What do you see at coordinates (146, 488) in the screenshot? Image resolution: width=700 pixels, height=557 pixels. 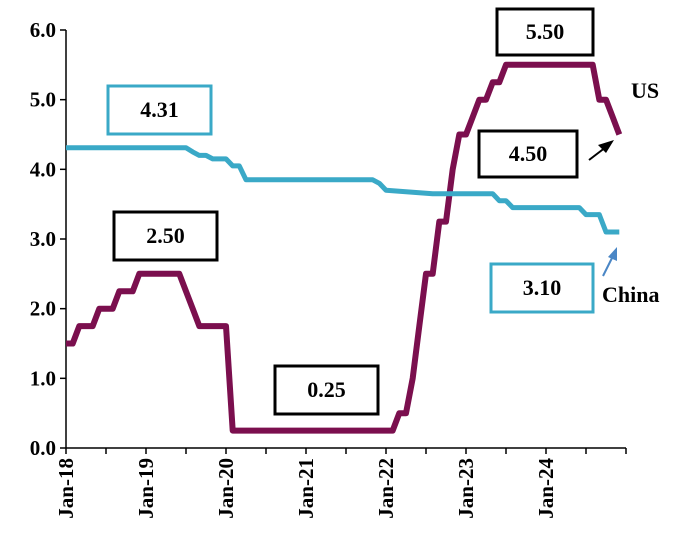 I see `x-tick-label: Jan-19` at bounding box center [146, 488].